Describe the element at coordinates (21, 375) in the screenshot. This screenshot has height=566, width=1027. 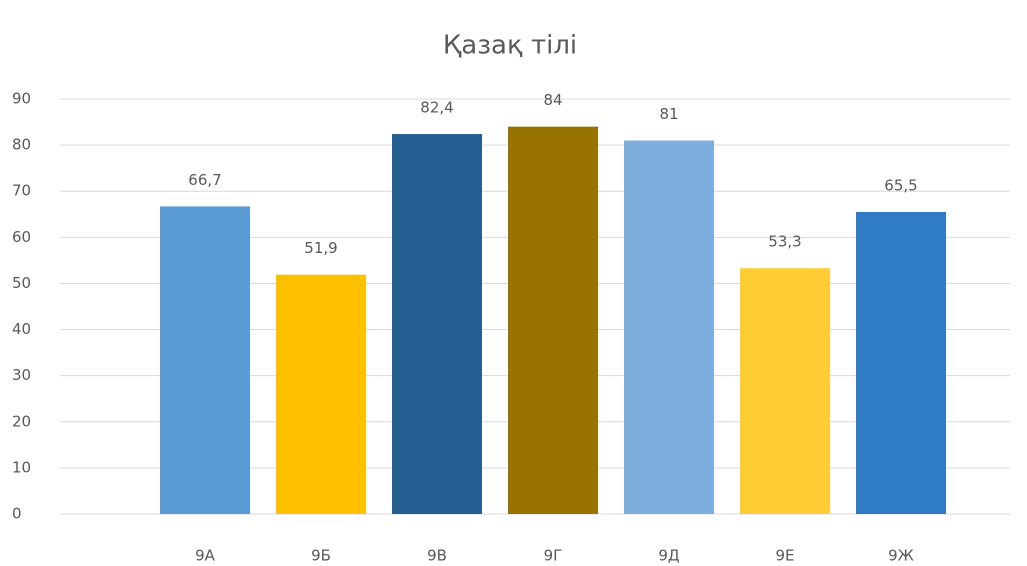
I see `y-tick-label: 30` at that location.